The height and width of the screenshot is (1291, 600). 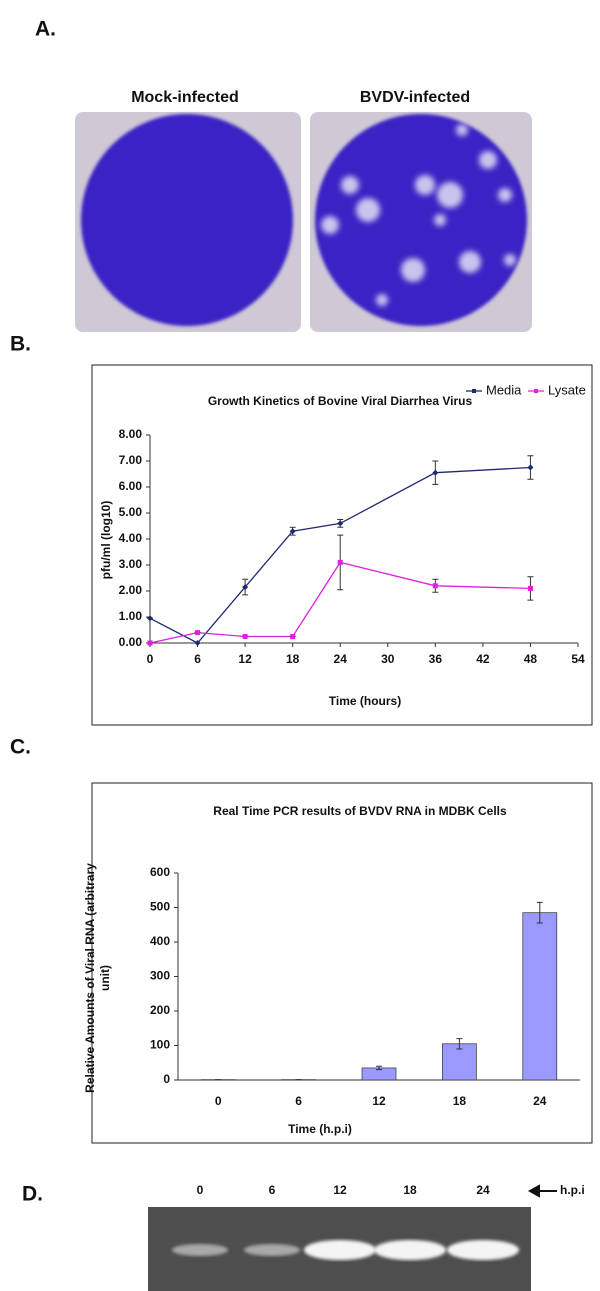 I want to click on x-axis-label: Time (hours), so click(x=365, y=701).